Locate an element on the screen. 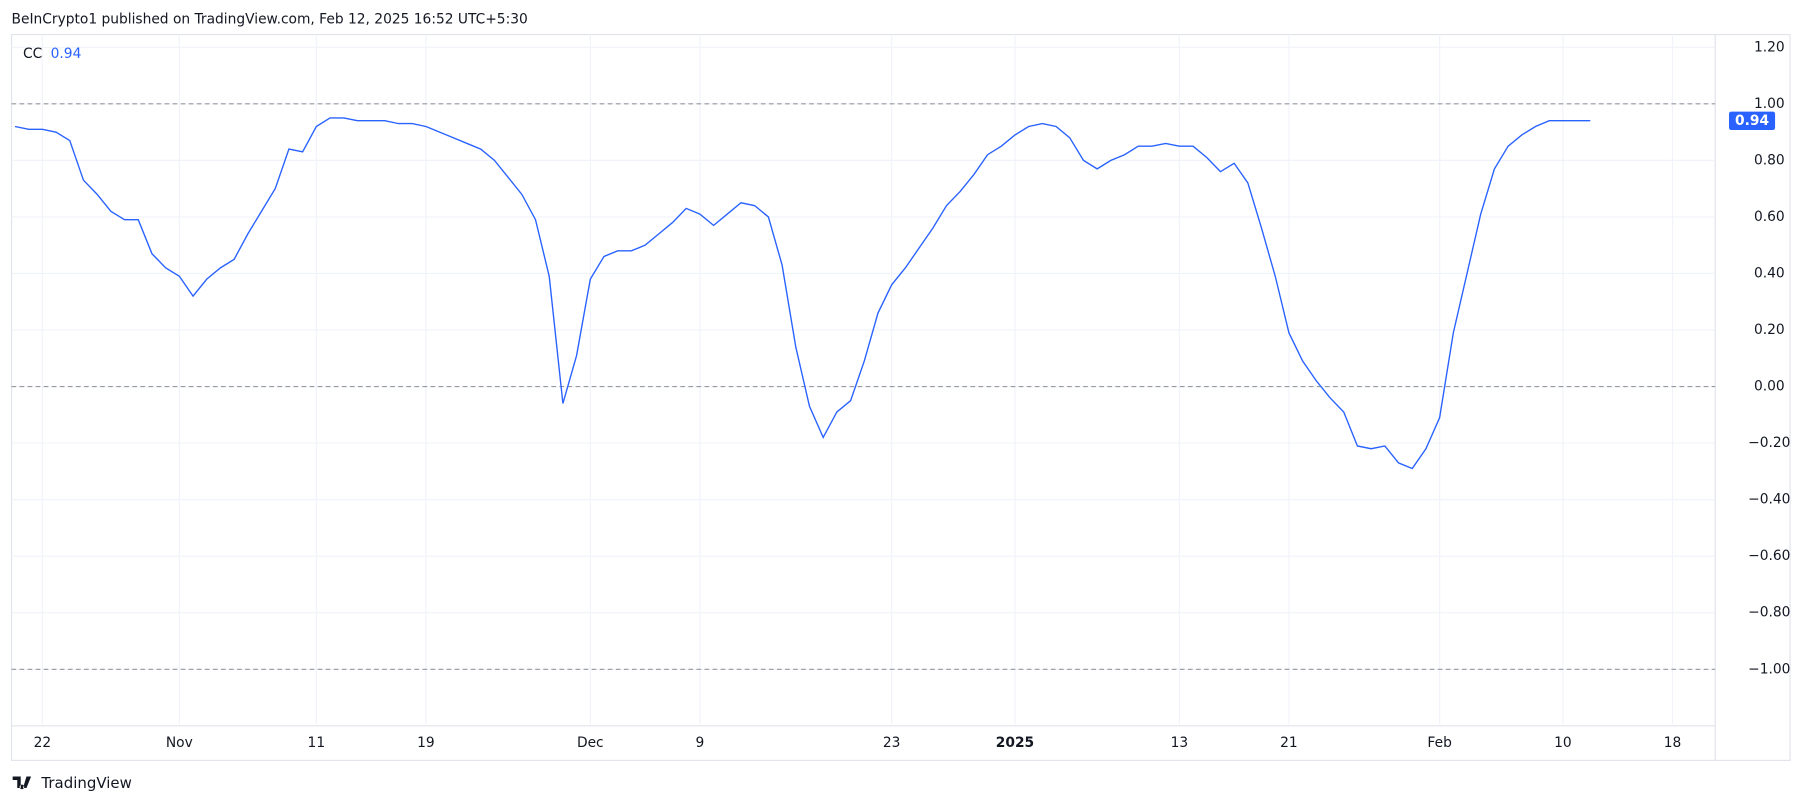 Image resolution: width=1805 pixels, height=807 pixels. y-tick-label: 0.60 is located at coordinates (1769, 217).